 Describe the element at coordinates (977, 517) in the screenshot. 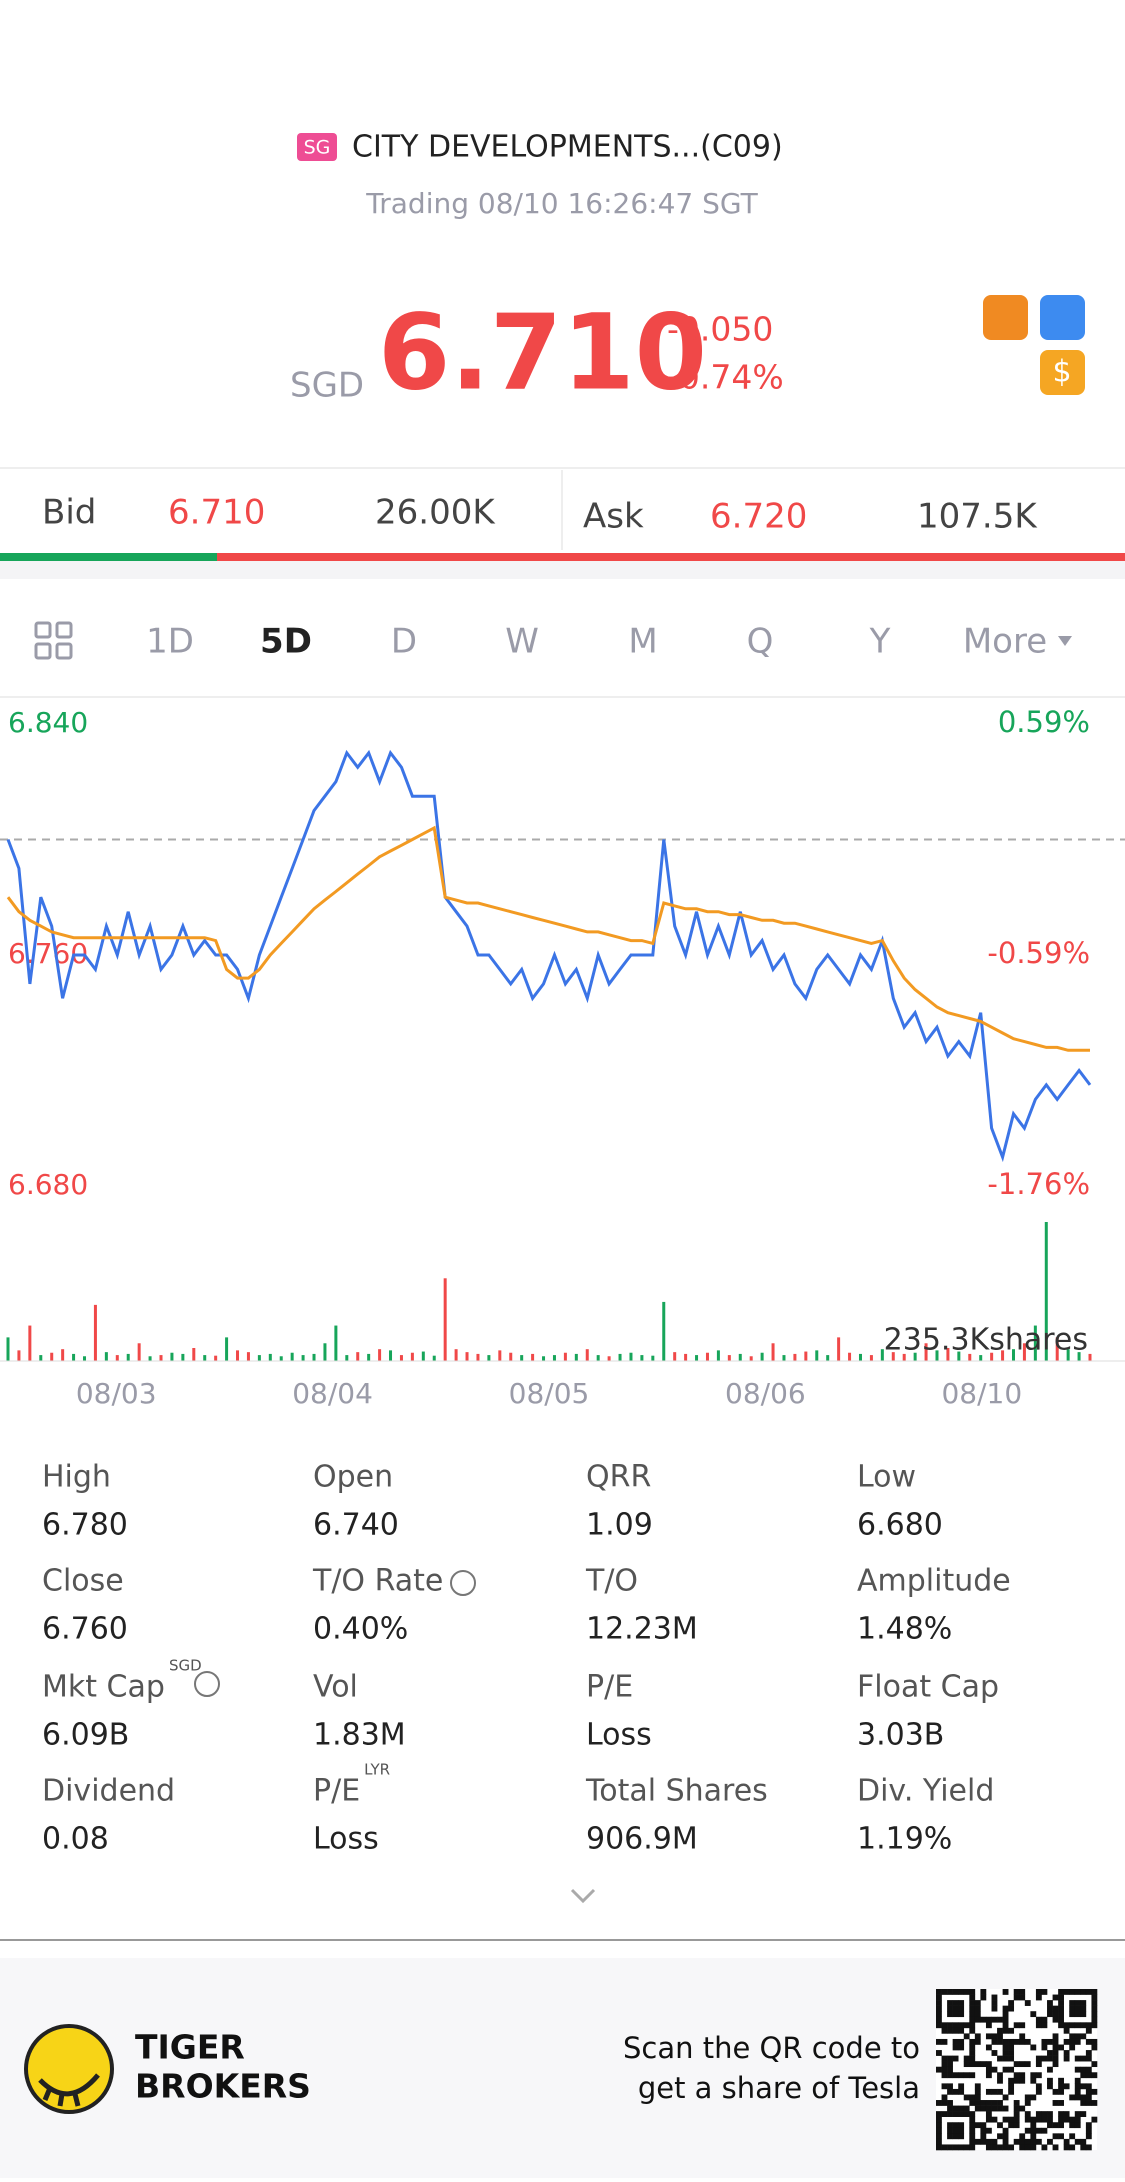

I see `ask-size: 107.5K` at that location.